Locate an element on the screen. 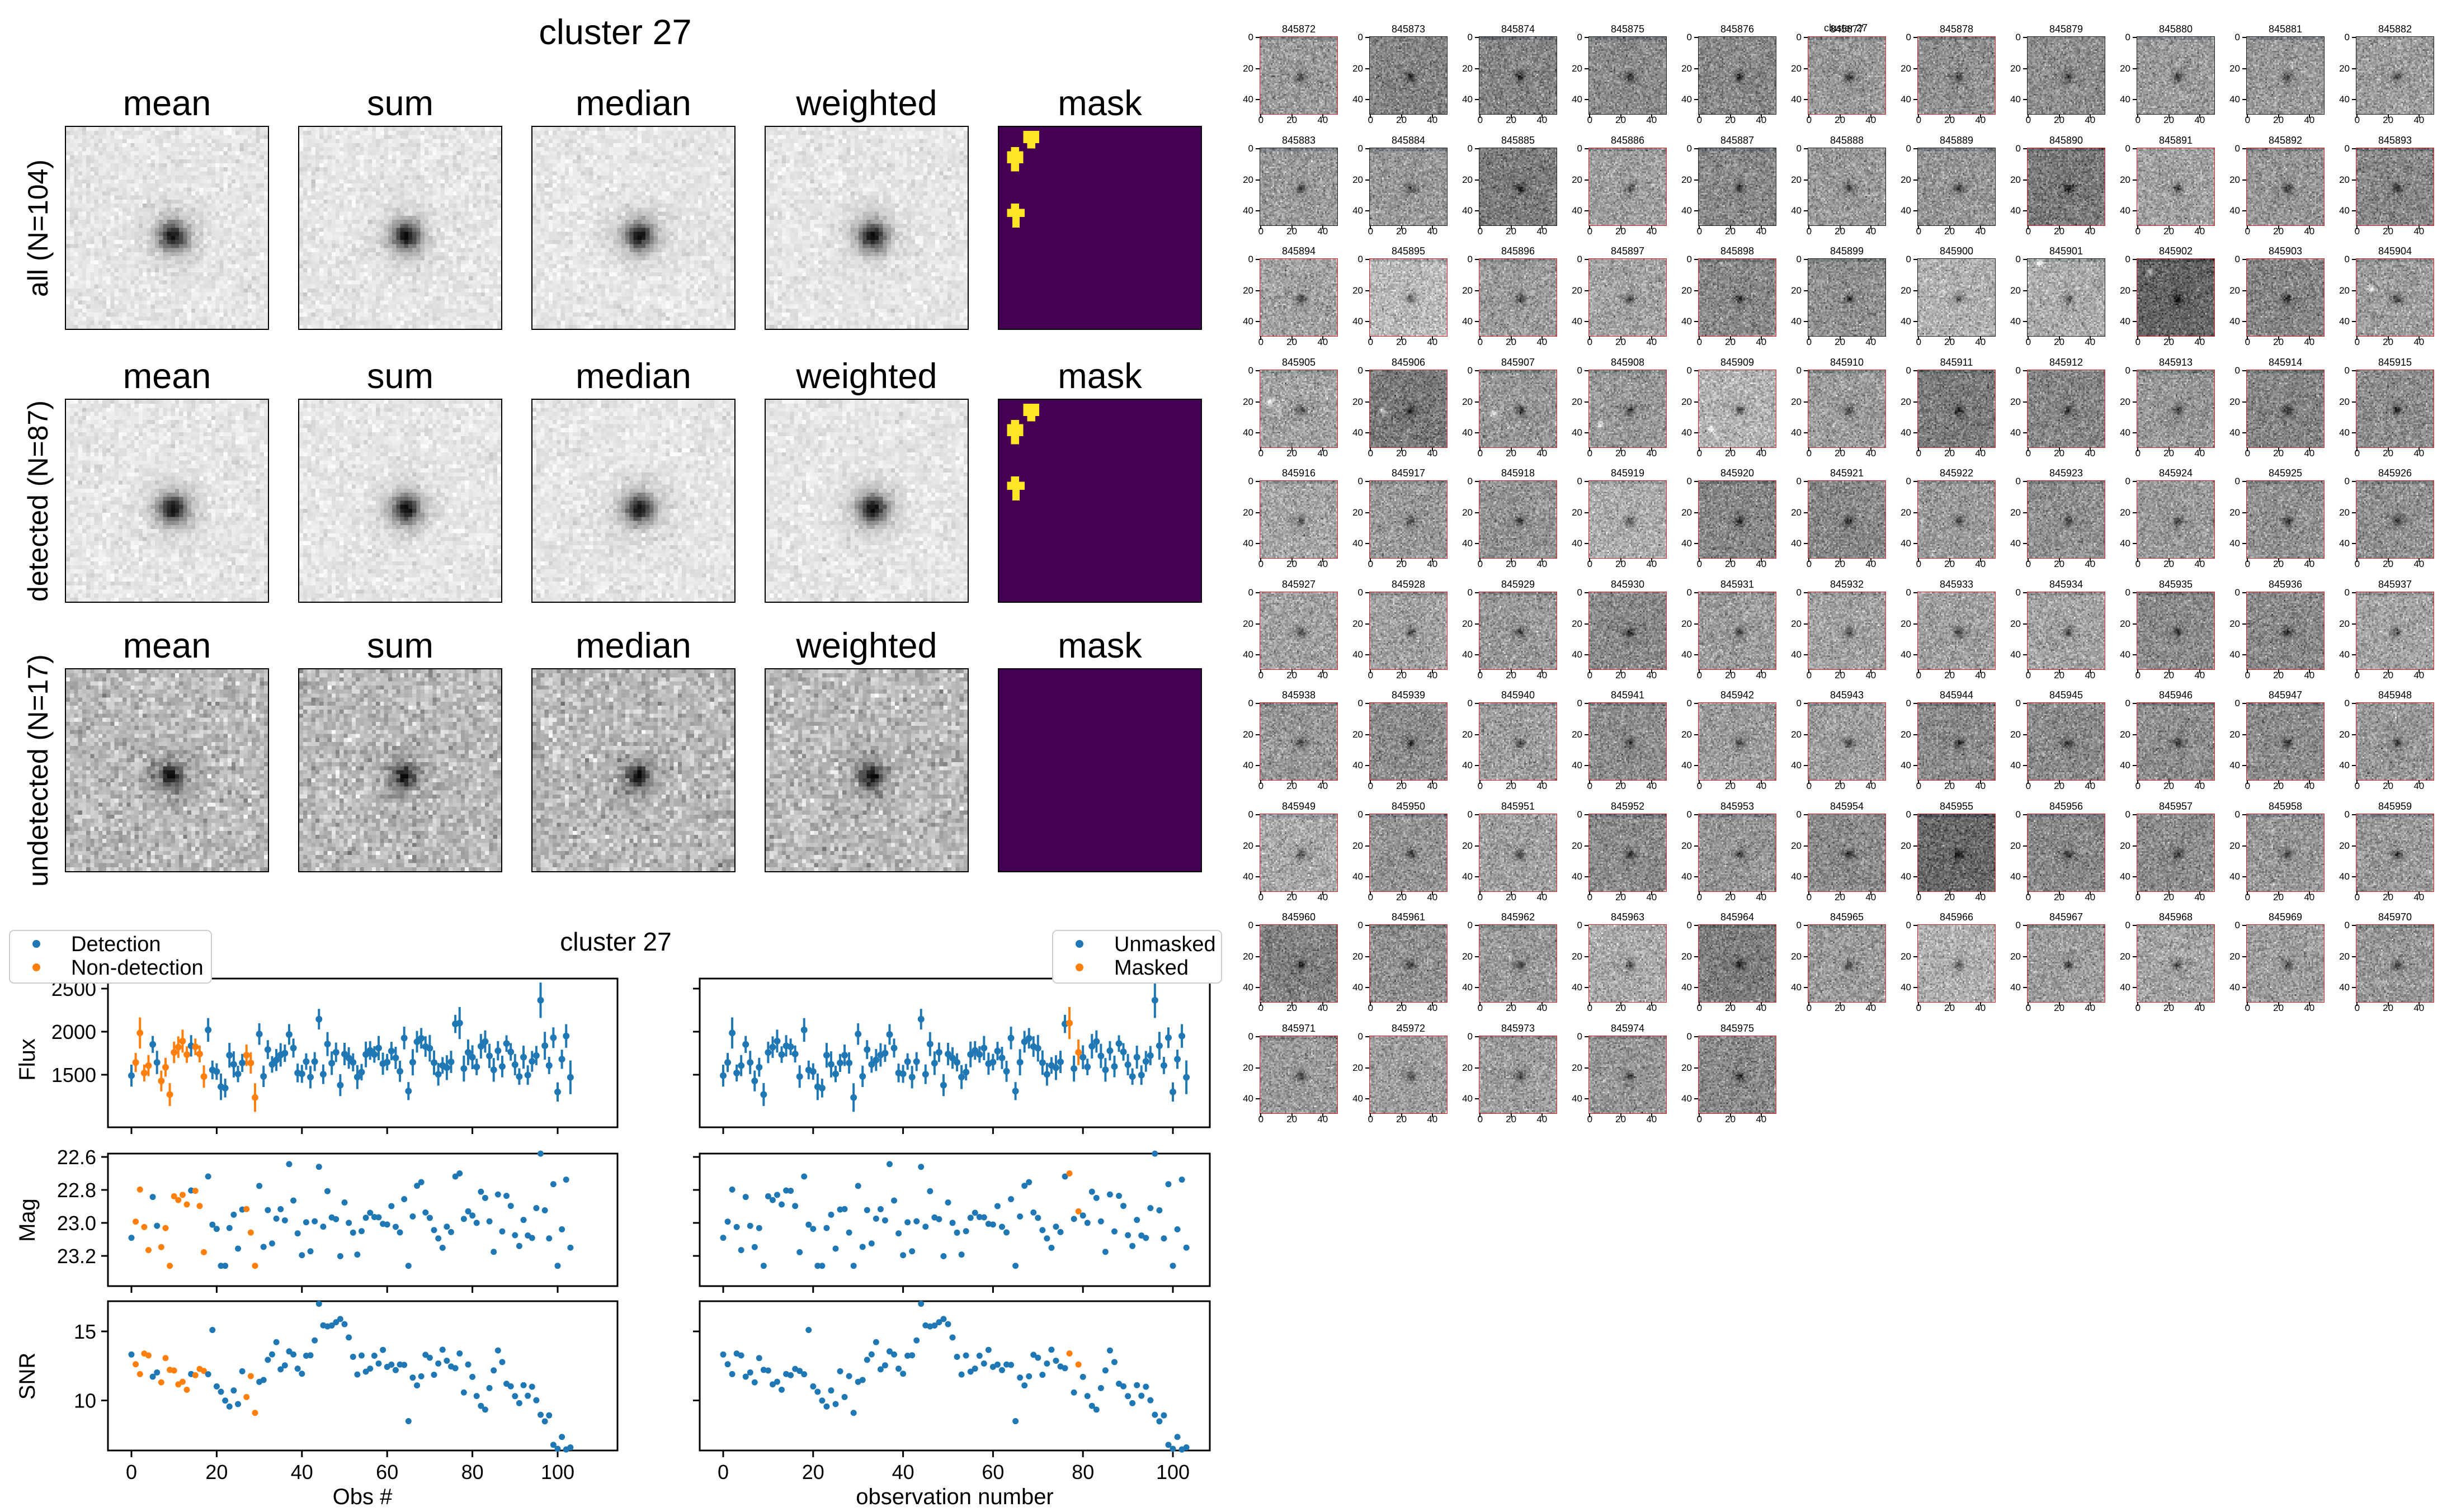 Image resolution: width=2461 pixels, height=1512 pixels. svg-text: 22.6 is located at coordinates (76, 1157).